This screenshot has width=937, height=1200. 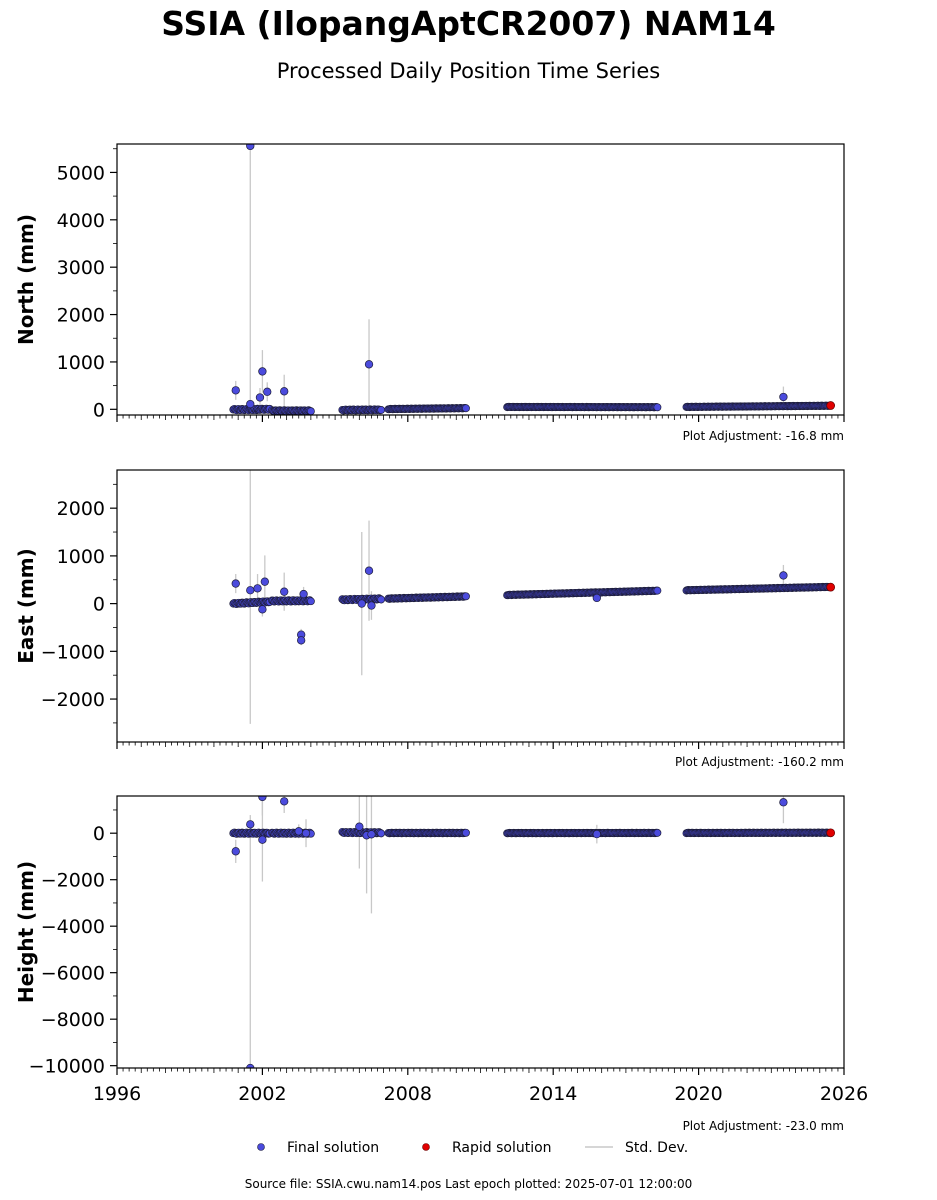 What do you see at coordinates (763, 436) in the screenshot?
I see `plot-adjustment-label: Plot Adjustment: -16.8 mm` at bounding box center [763, 436].